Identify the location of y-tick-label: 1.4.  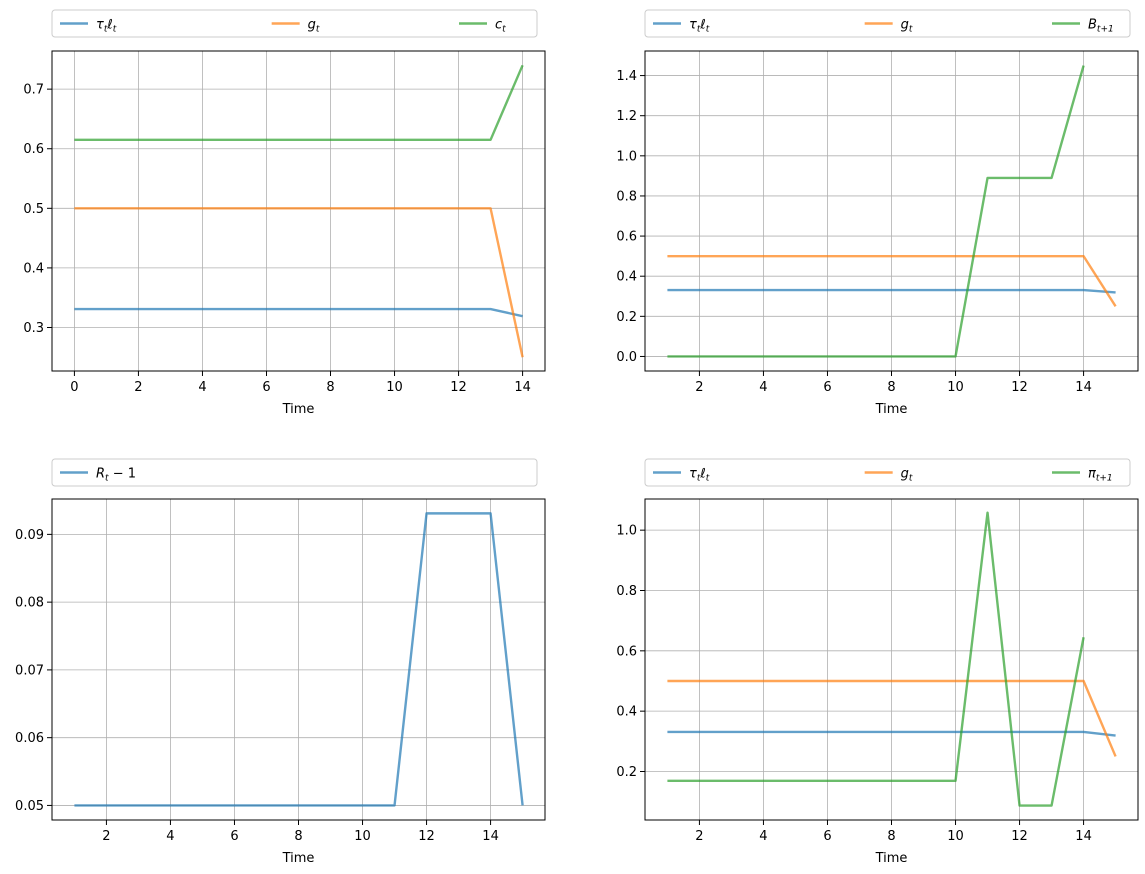
(626, 76).